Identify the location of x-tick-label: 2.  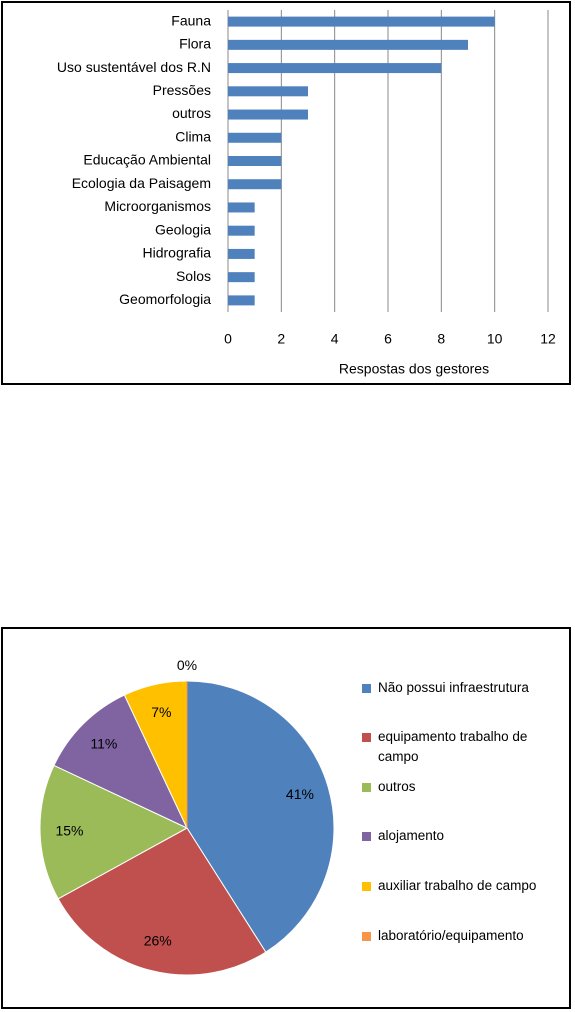
(281, 339).